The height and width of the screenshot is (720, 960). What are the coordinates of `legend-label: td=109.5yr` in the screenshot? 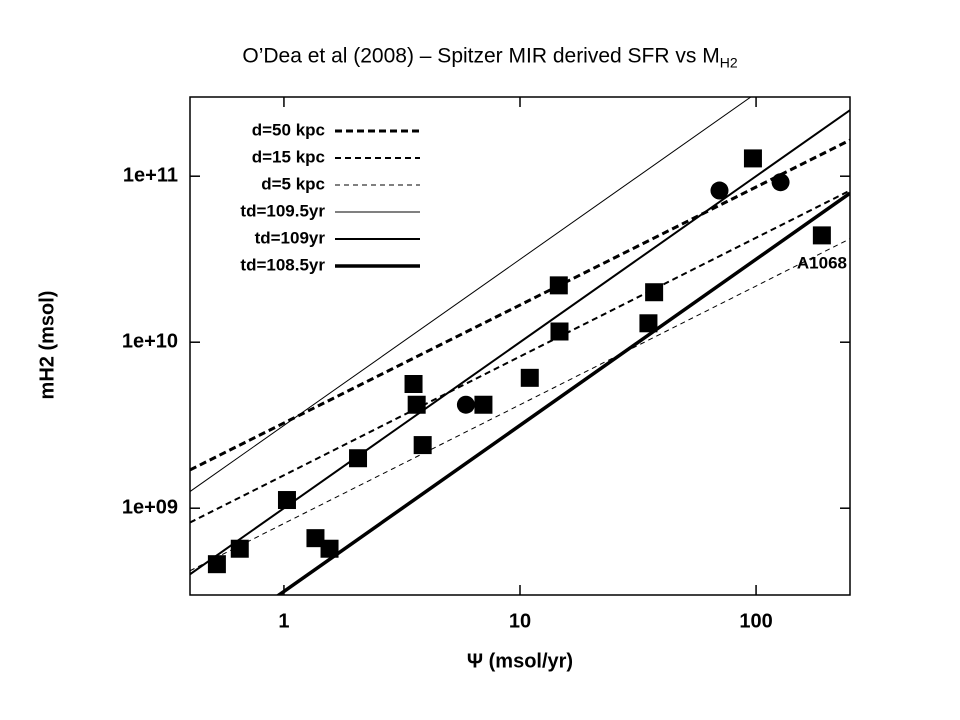 It's located at (282, 210).